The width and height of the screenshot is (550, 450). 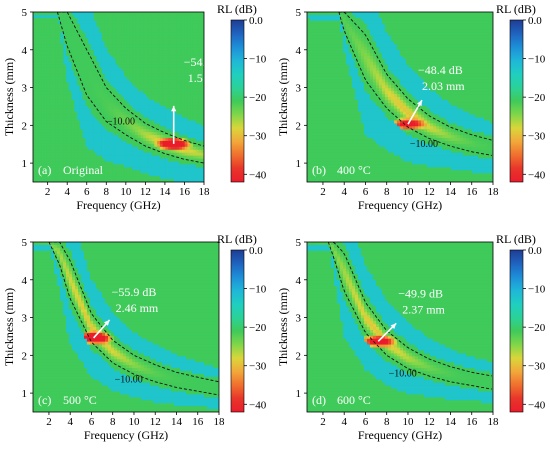 What do you see at coordinates (440, 70) in the screenshot?
I see `rl-min-label: −48.4 dB` at bounding box center [440, 70].